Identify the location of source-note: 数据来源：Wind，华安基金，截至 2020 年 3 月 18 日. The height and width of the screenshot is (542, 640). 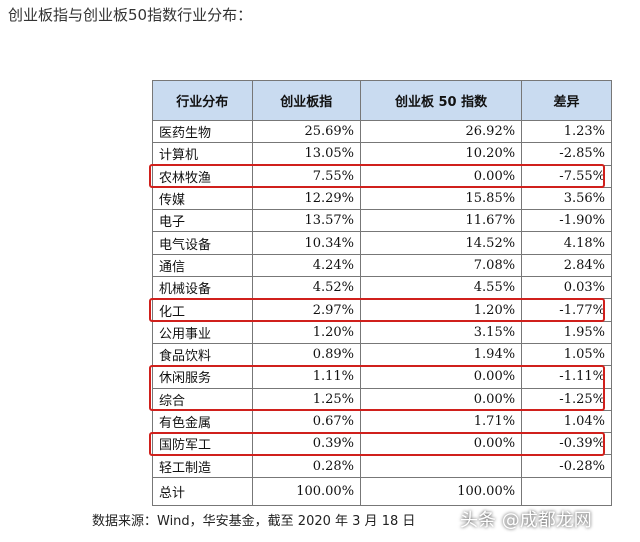
(254, 521).